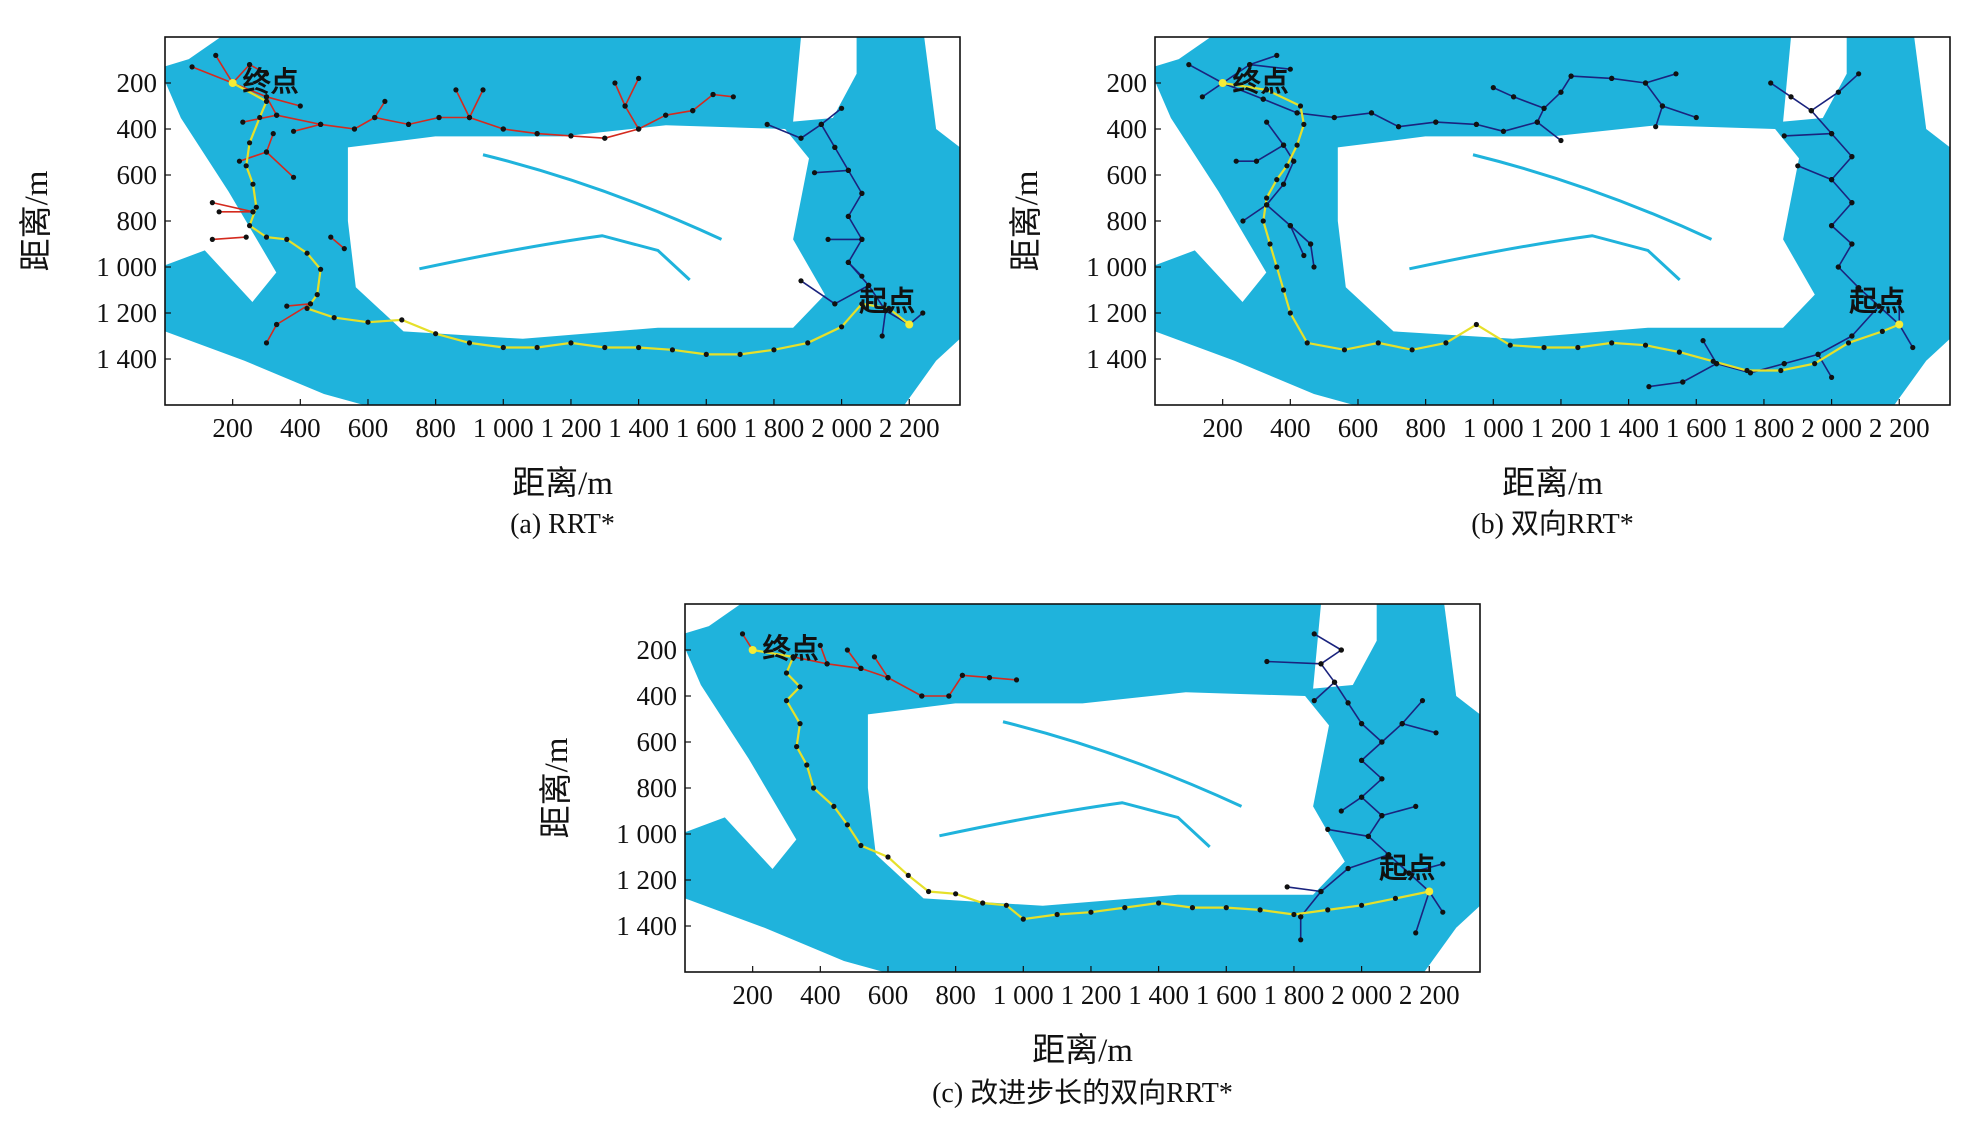  What do you see at coordinates (1561, 226) in the screenshot?
I see `path-line` at bounding box center [1561, 226].